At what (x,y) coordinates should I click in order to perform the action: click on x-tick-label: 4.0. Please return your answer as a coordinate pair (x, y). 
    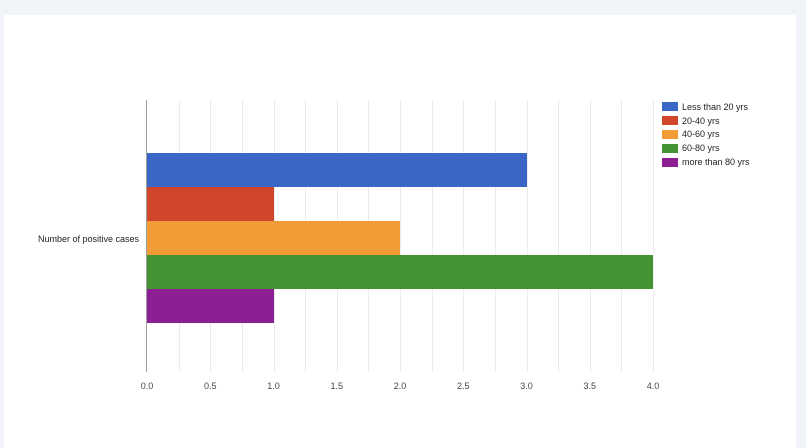
    Looking at the image, I should click on (653, 386).